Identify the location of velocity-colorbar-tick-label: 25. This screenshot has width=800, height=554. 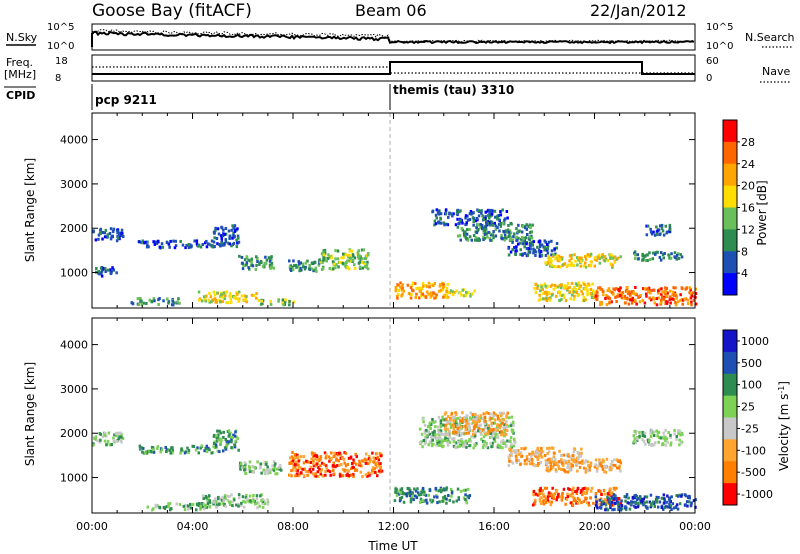
(748, 407).